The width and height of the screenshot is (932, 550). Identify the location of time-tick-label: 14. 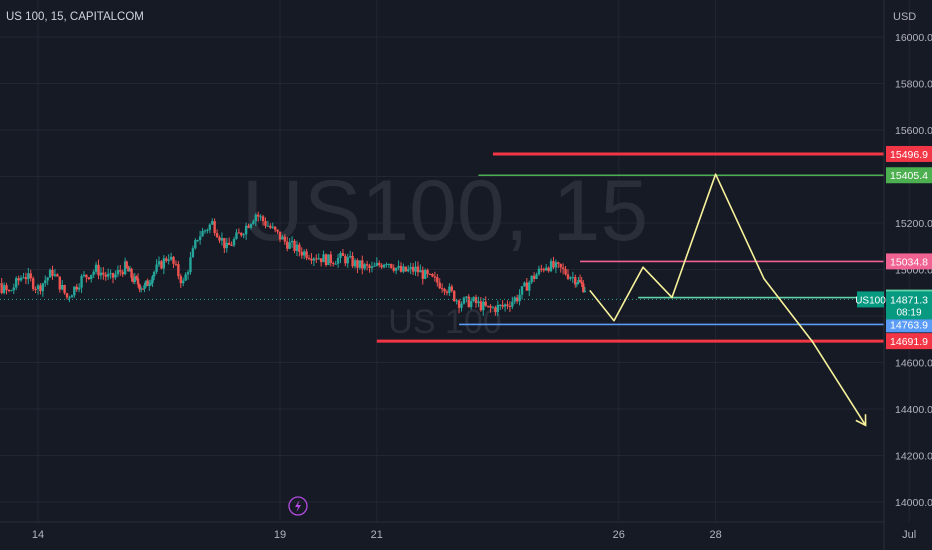
(38, 535).